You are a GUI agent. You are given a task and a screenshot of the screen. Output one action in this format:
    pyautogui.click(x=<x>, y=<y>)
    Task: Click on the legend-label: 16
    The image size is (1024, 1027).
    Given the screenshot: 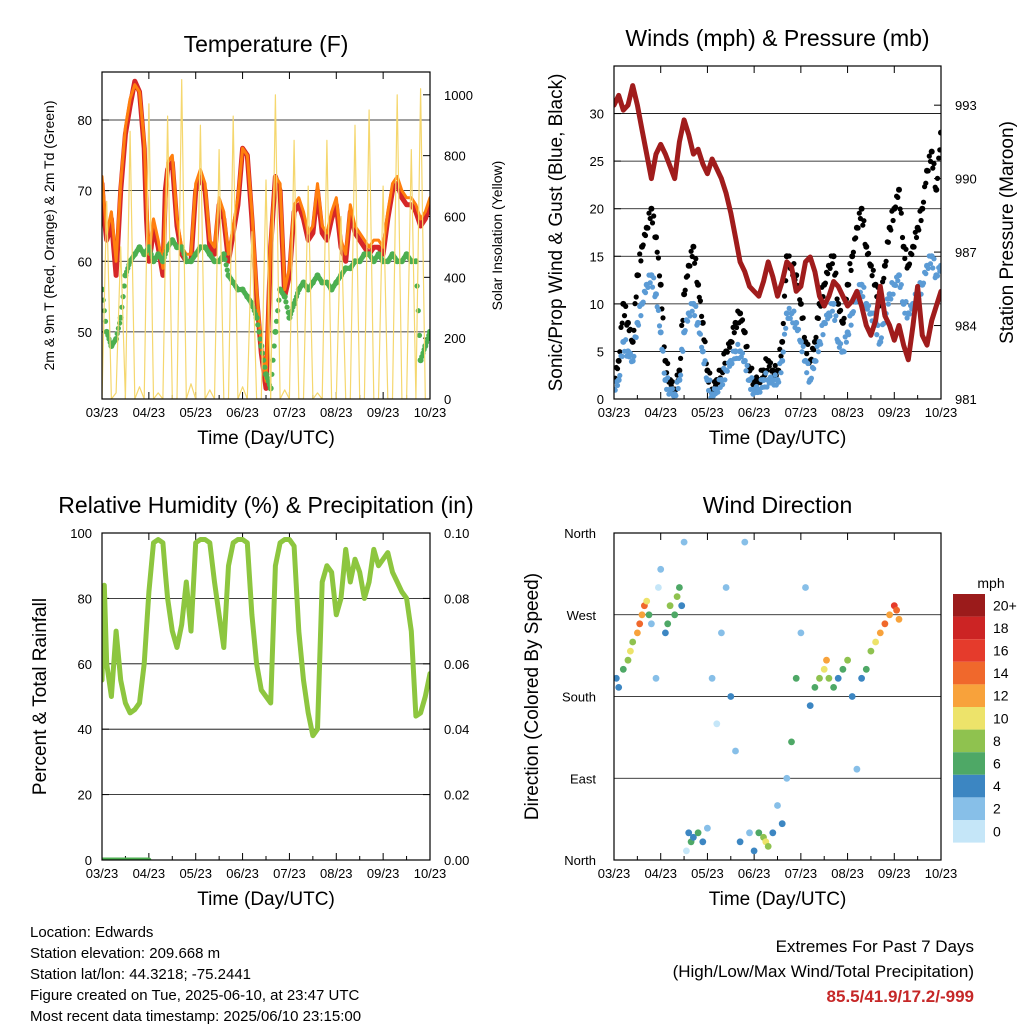 What is the action you would take?
    pyautogui.click(x=1001, y=651)
    